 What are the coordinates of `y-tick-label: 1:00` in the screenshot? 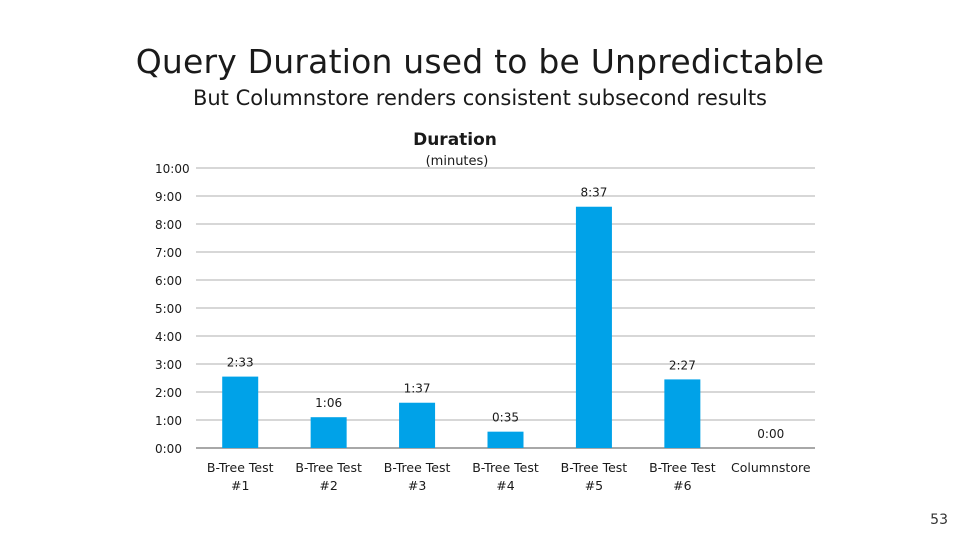 It's located at (168, 421).